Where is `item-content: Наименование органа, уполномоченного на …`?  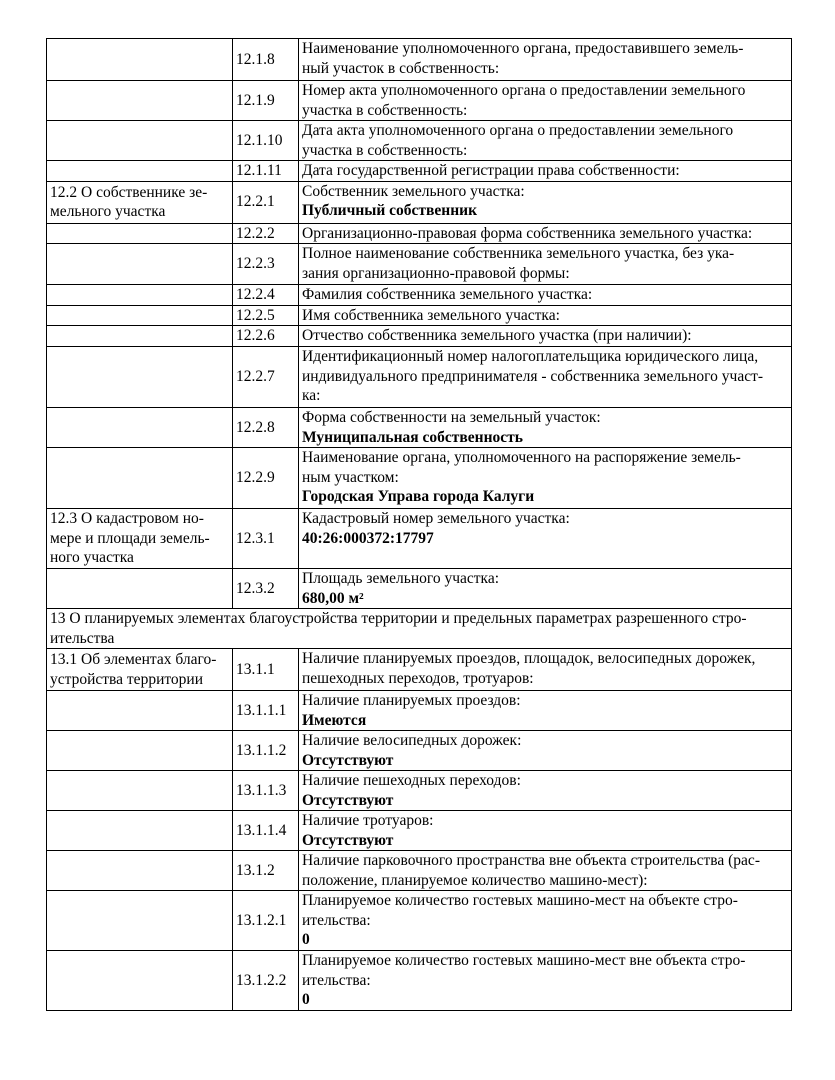
item-content: Наименование органа, уполномоченного на … is located at coordinates (545, 478).